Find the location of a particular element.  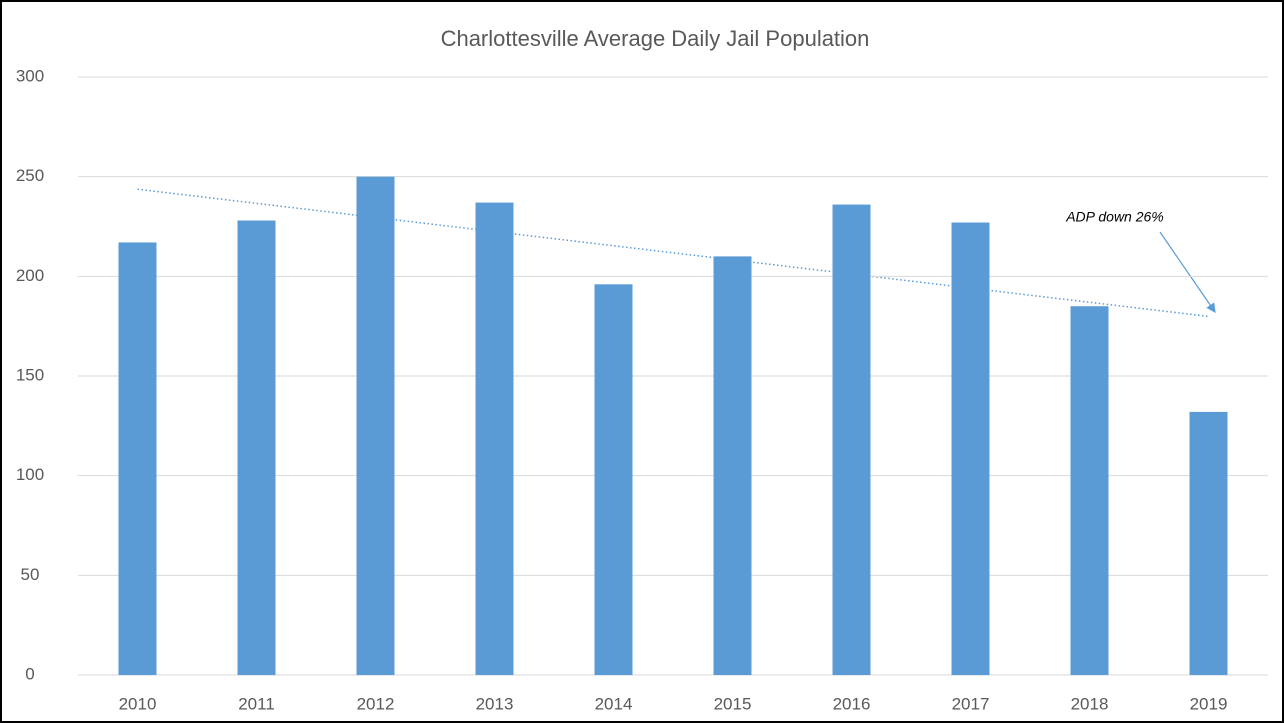

y-tick-label: 100 is located at coordinates (30, 474).